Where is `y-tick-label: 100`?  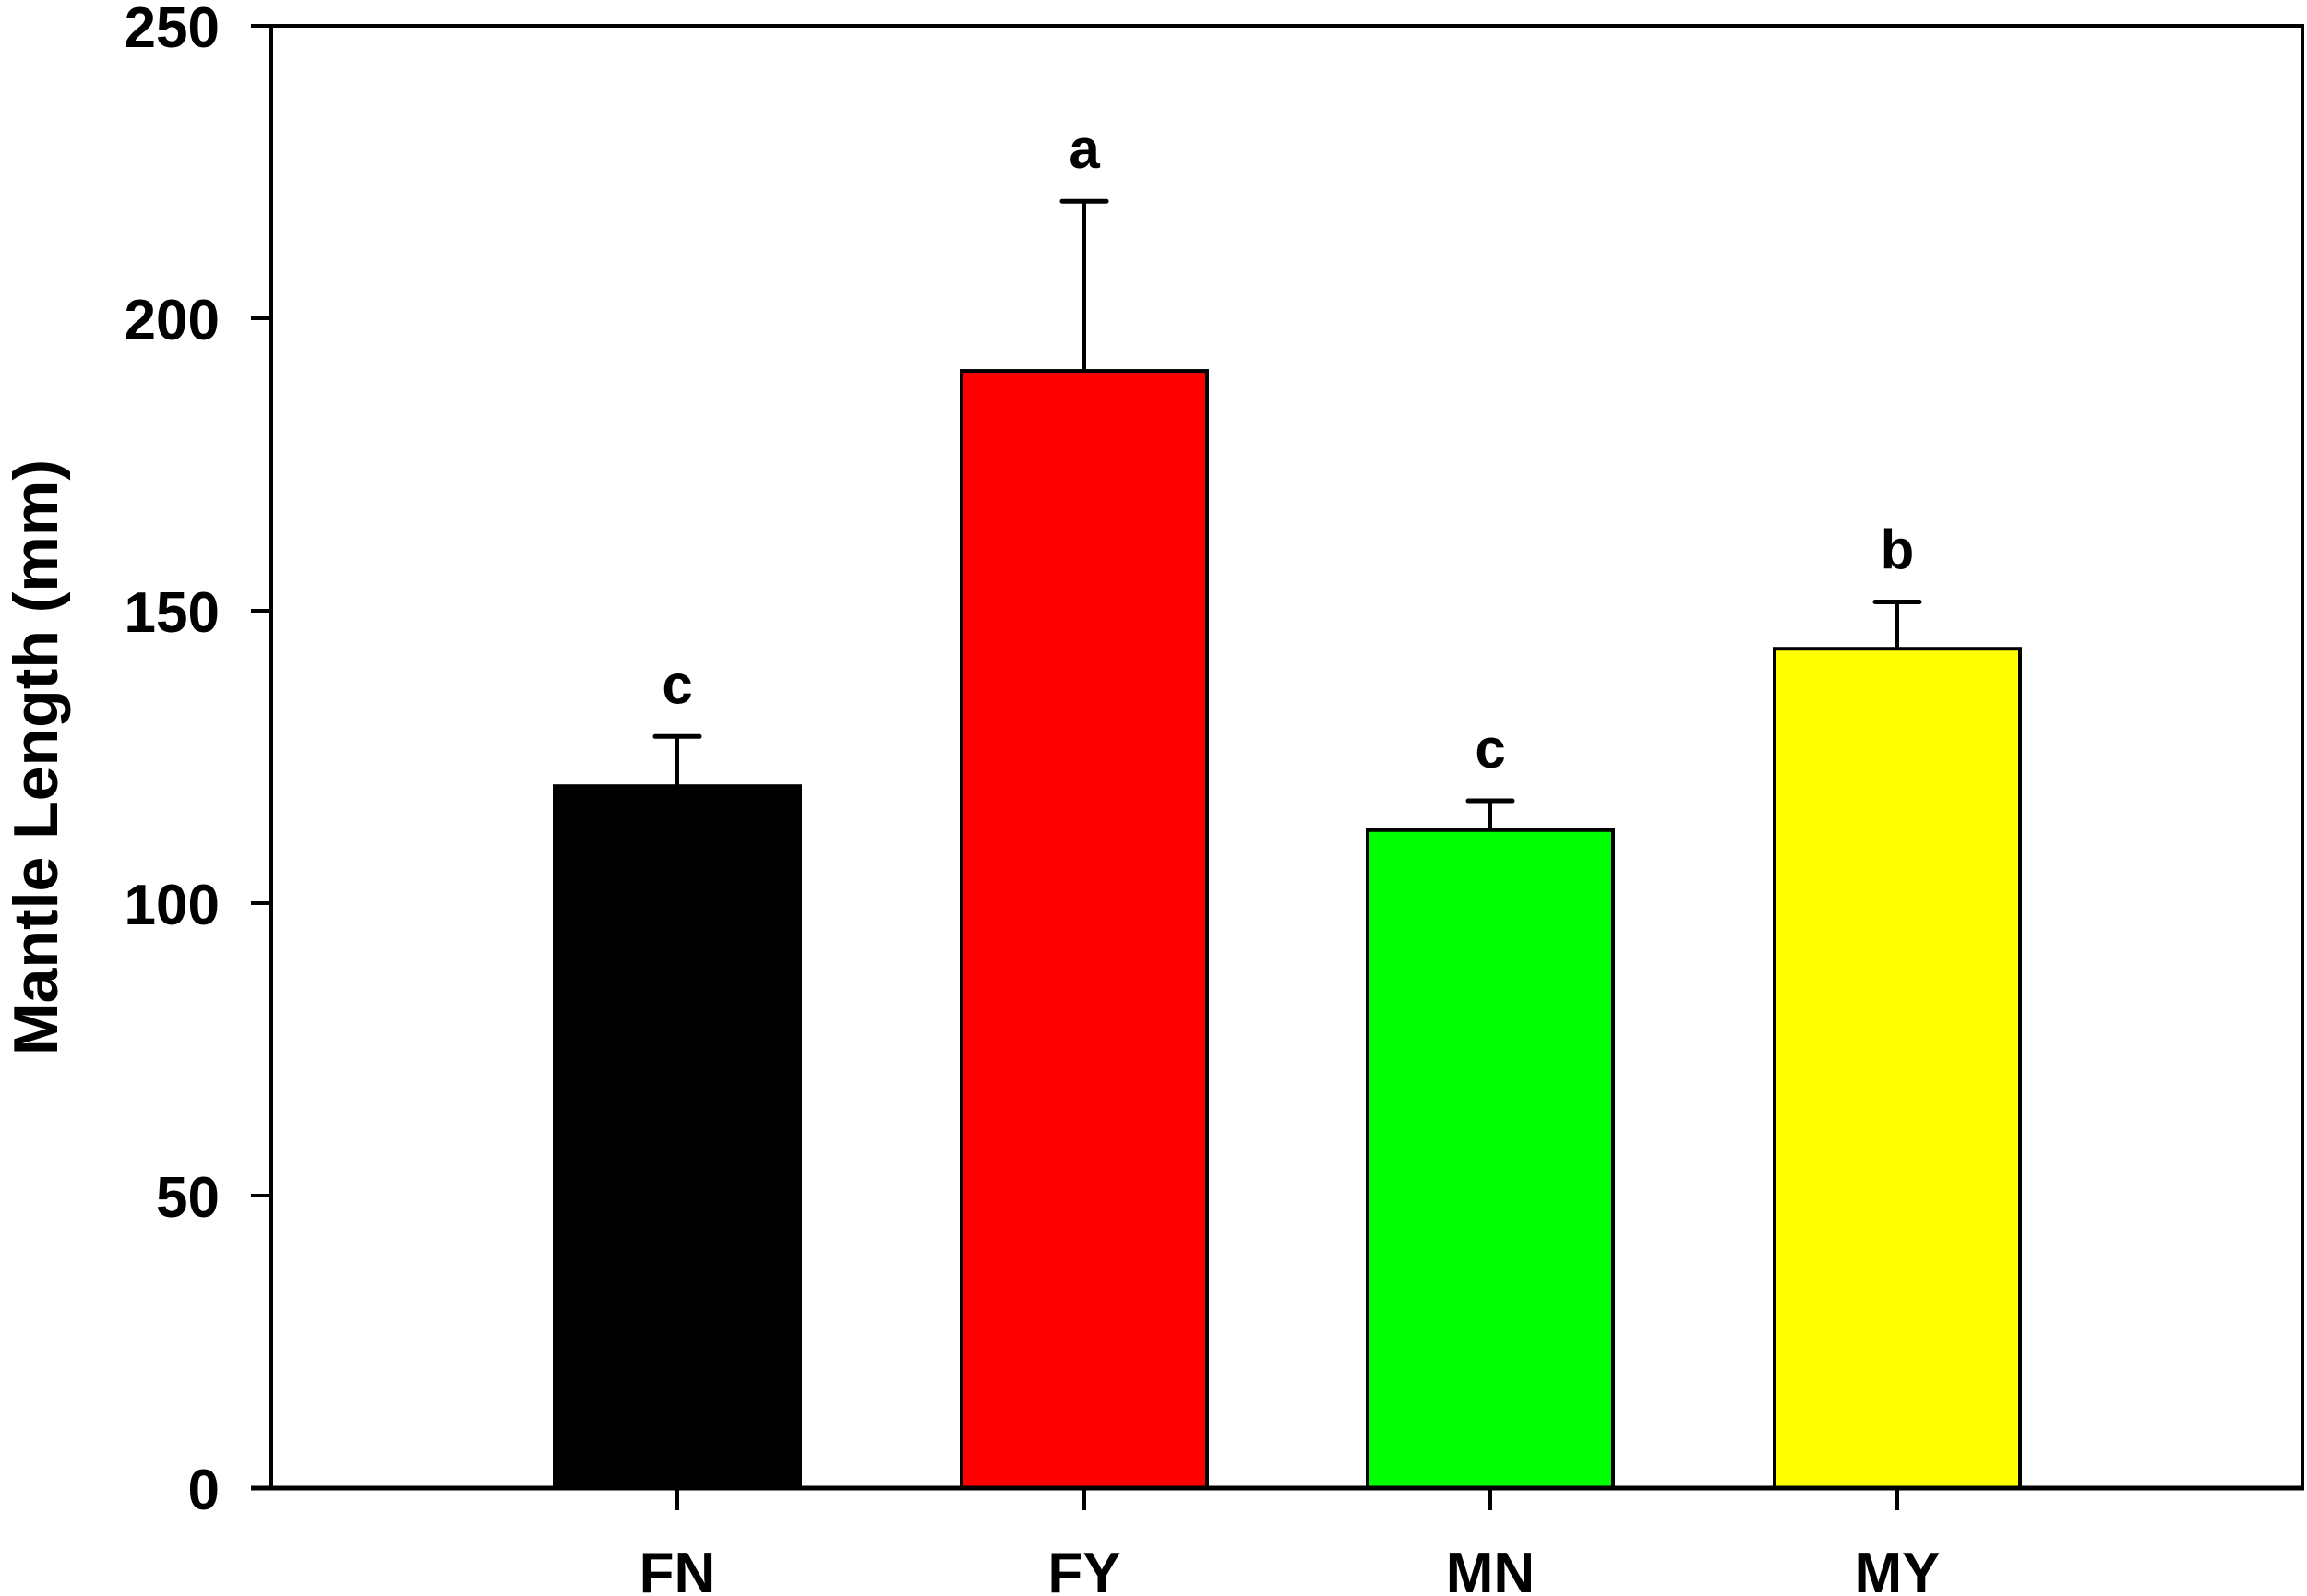 y-tick-label: 100 is located at coordinates (172, 905).